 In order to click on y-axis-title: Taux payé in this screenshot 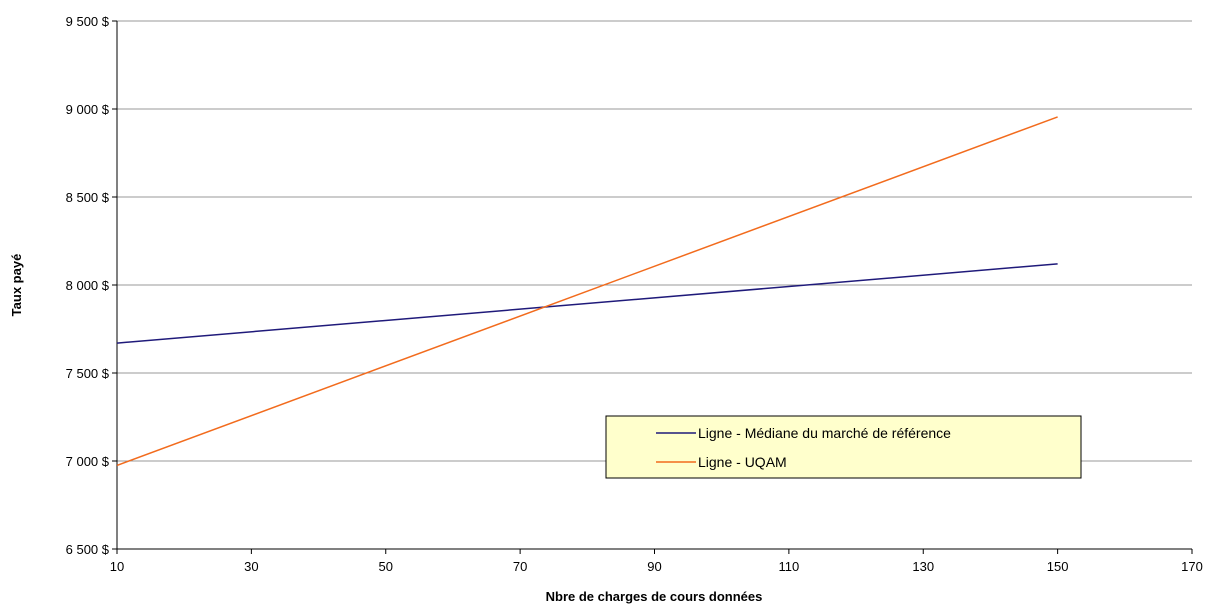, I will do `click(16, 285)`.